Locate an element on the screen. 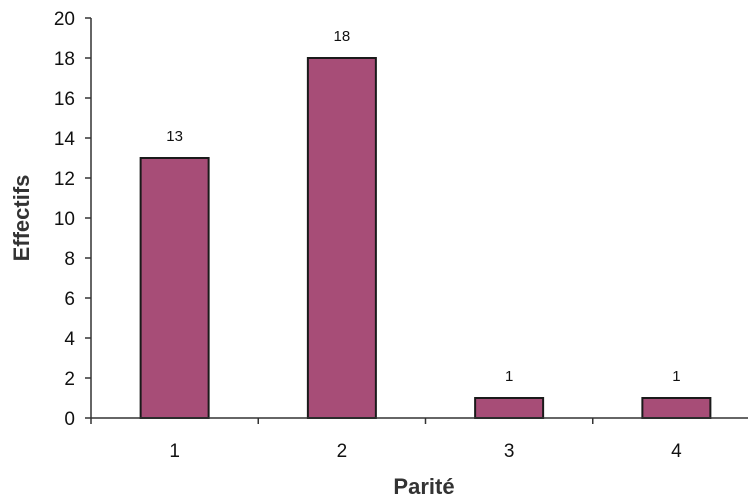  x-tick-label: 1 is located at coordinates (174, 451).